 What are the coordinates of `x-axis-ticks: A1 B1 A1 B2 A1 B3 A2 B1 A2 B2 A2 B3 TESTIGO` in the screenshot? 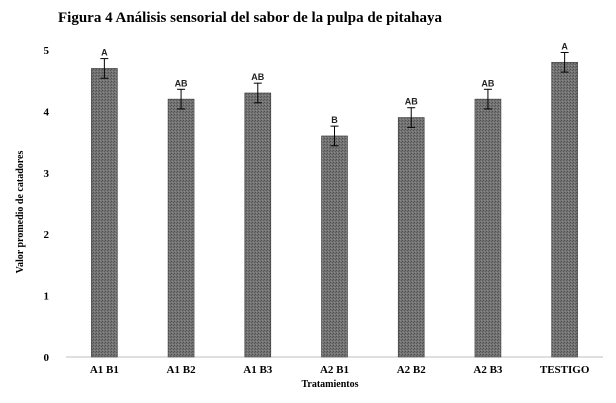 It's located at (340, 370).